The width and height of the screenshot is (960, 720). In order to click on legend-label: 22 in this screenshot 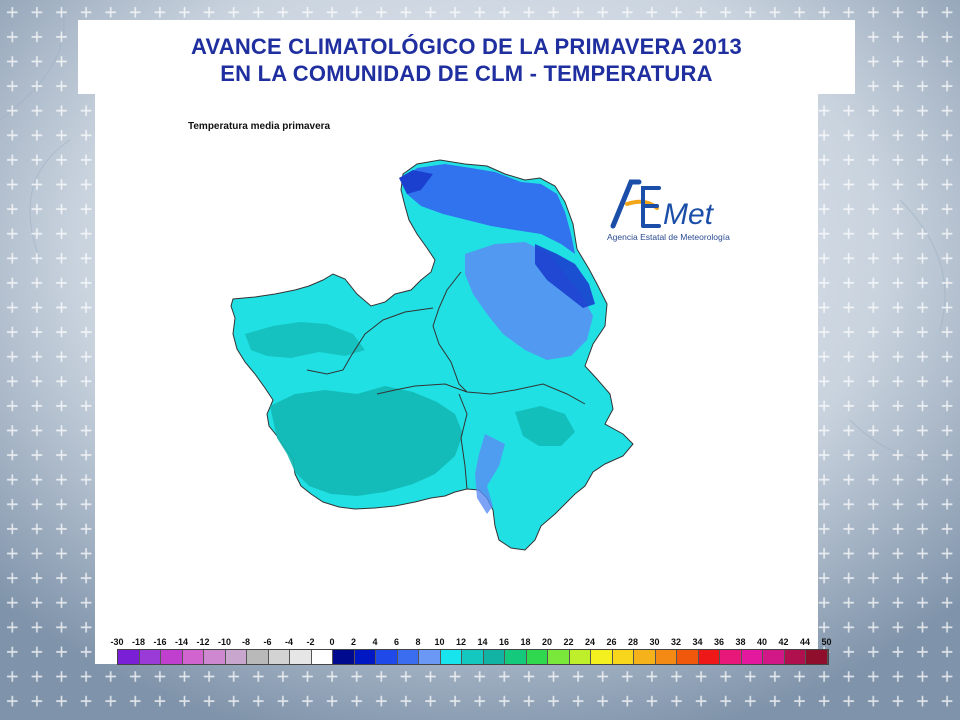, I will do `click(568, 642)`.